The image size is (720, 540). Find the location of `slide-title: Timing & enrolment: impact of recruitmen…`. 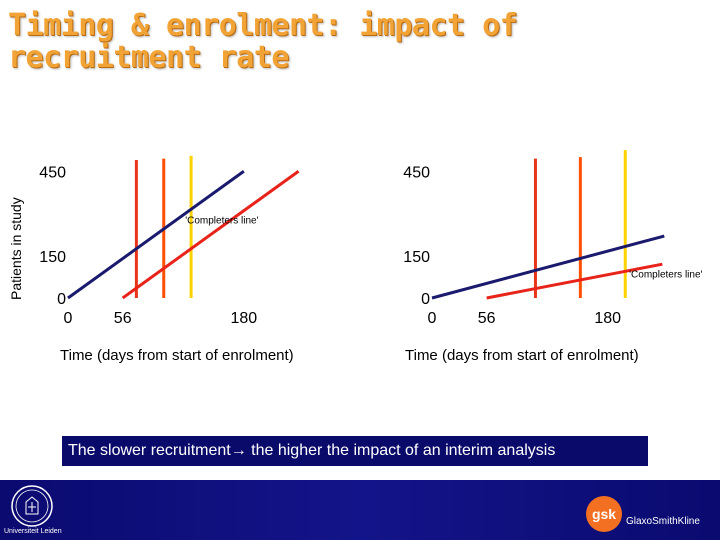

slide-title: Timing & enrolment: impact of recruitmen… is located at coordinates (263, 41).